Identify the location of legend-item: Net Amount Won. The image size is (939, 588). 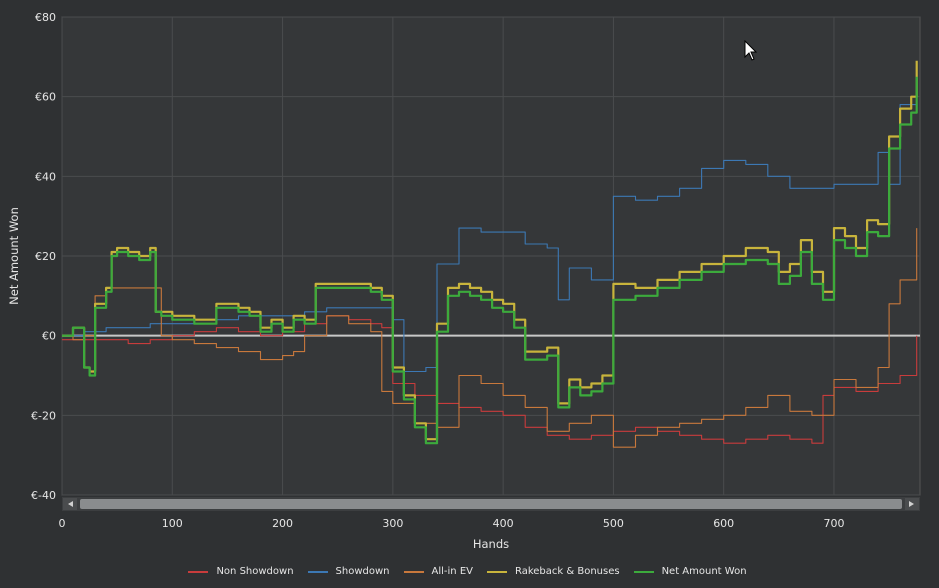
(690, 571).